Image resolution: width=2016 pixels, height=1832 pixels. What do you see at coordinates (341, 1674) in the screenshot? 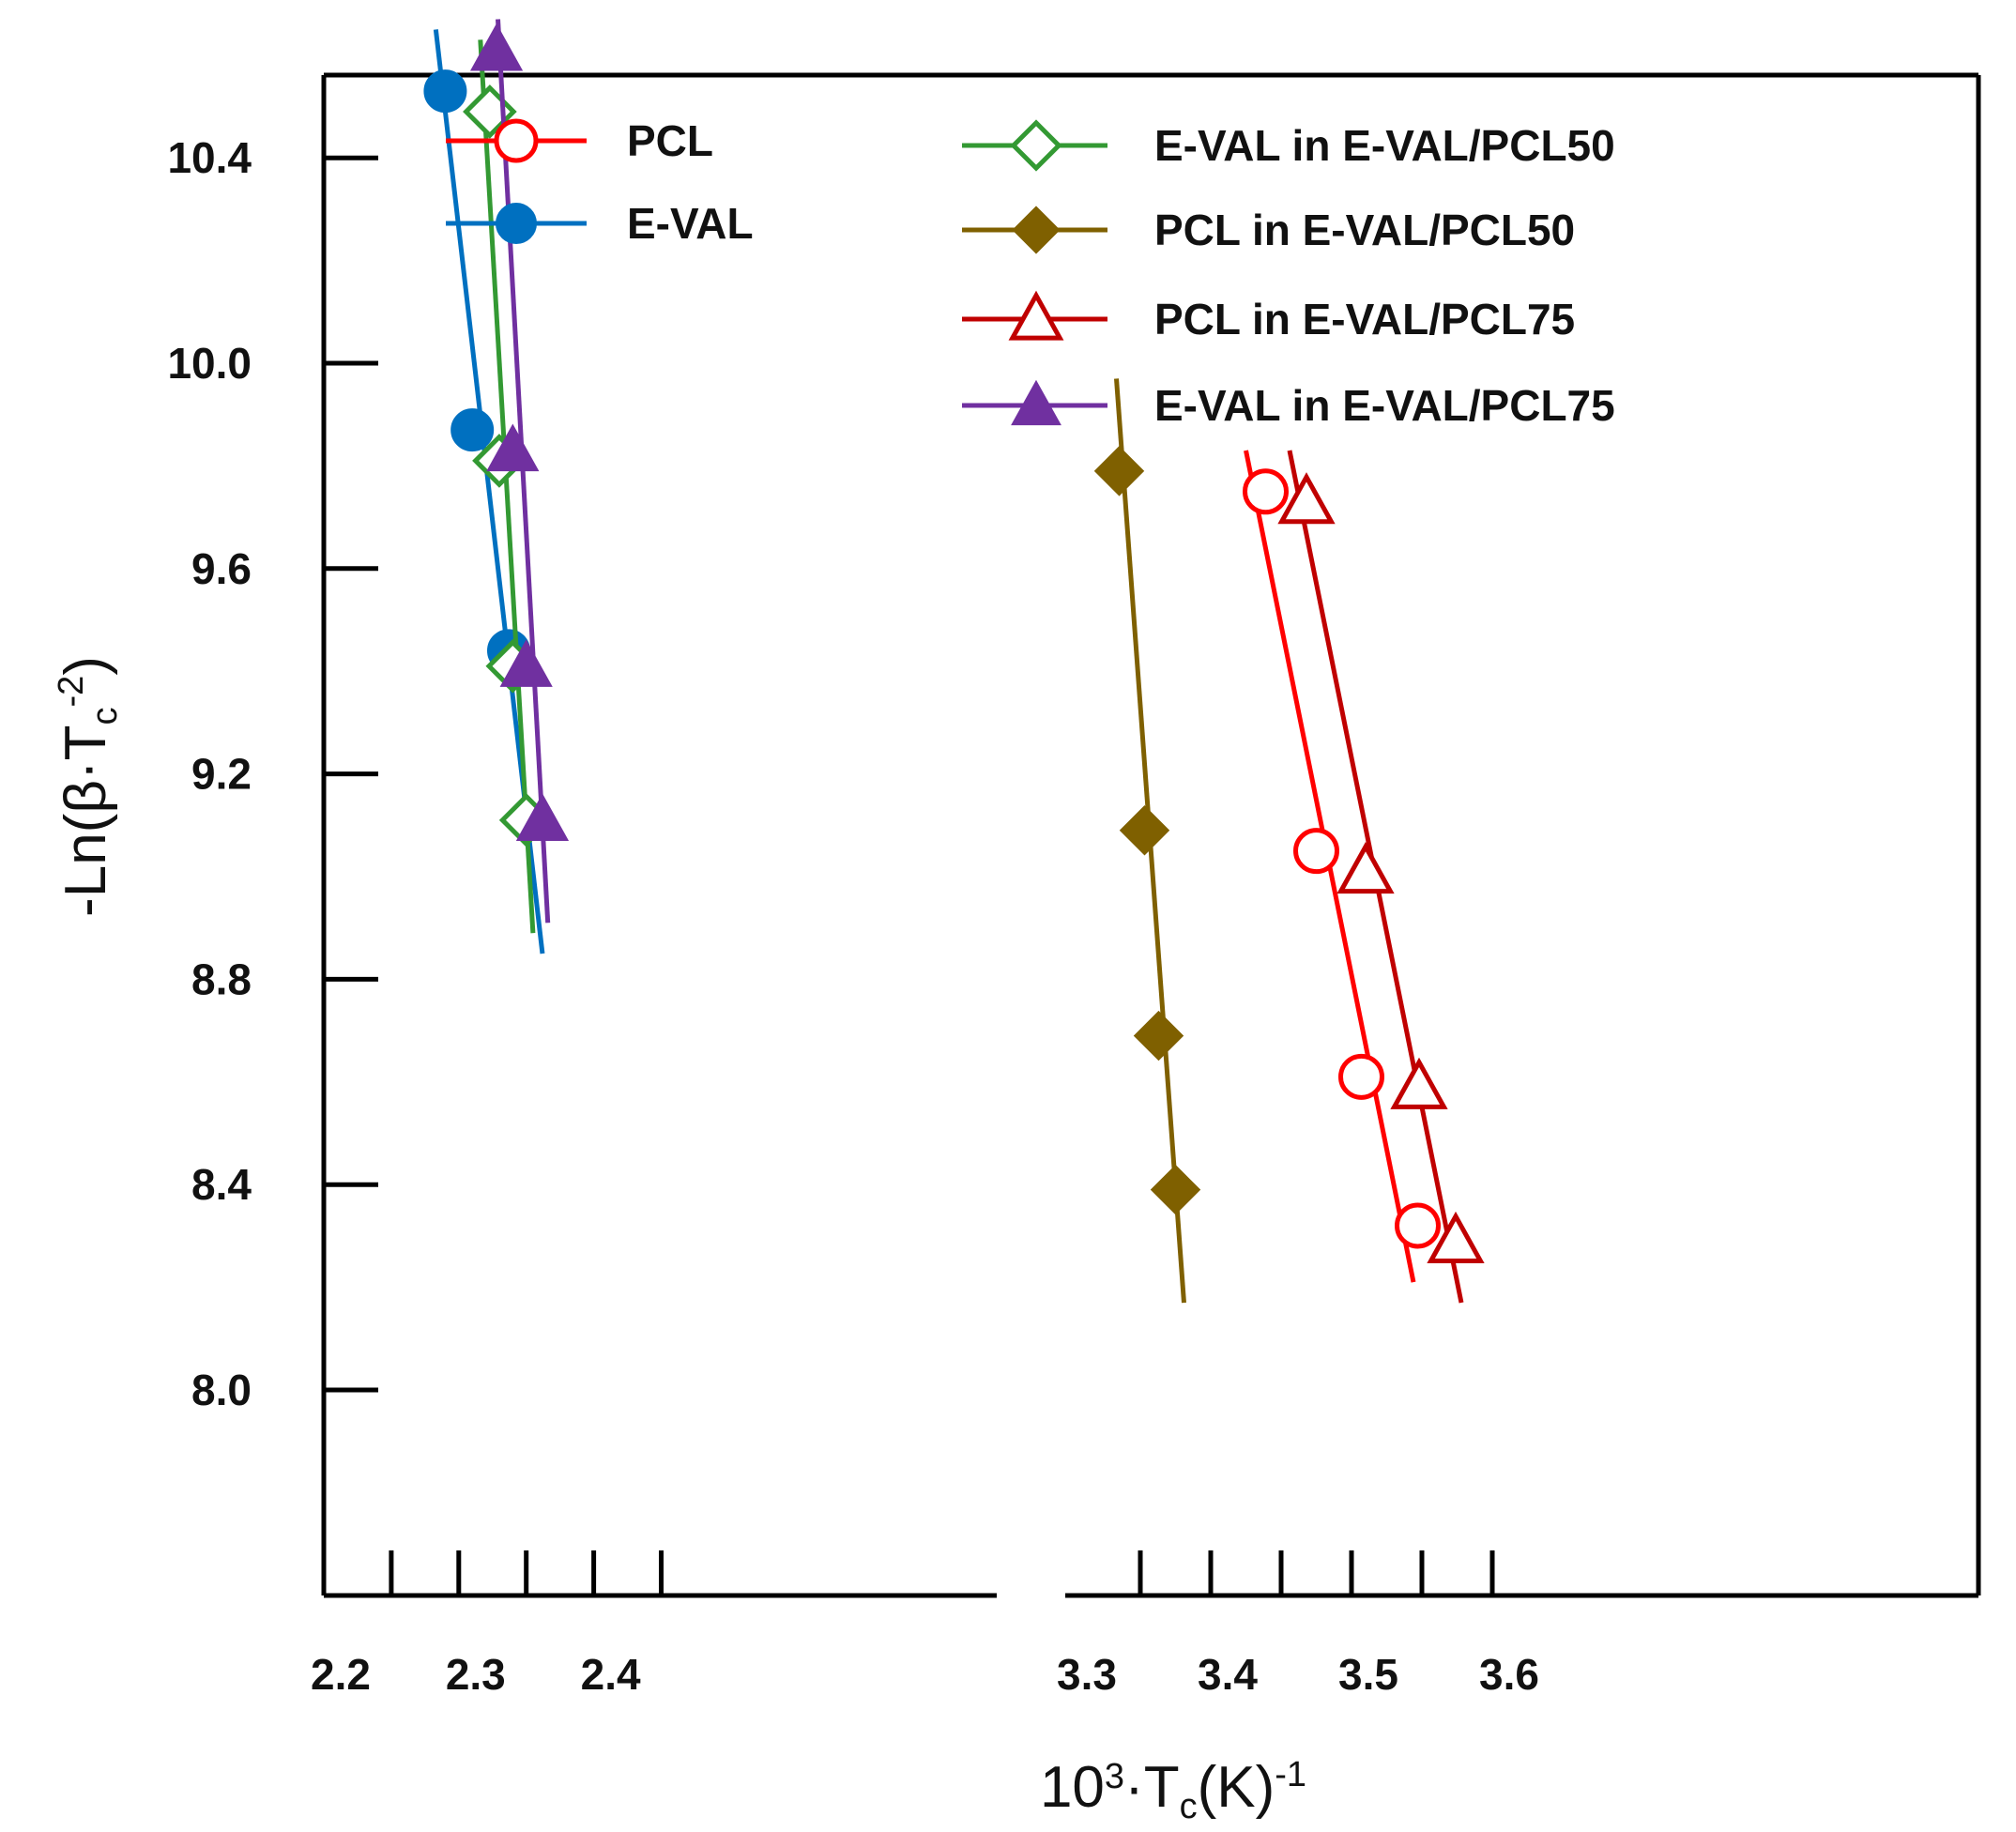
I see `x-tick-label: 2.2` at bounding box center [341, 1674].